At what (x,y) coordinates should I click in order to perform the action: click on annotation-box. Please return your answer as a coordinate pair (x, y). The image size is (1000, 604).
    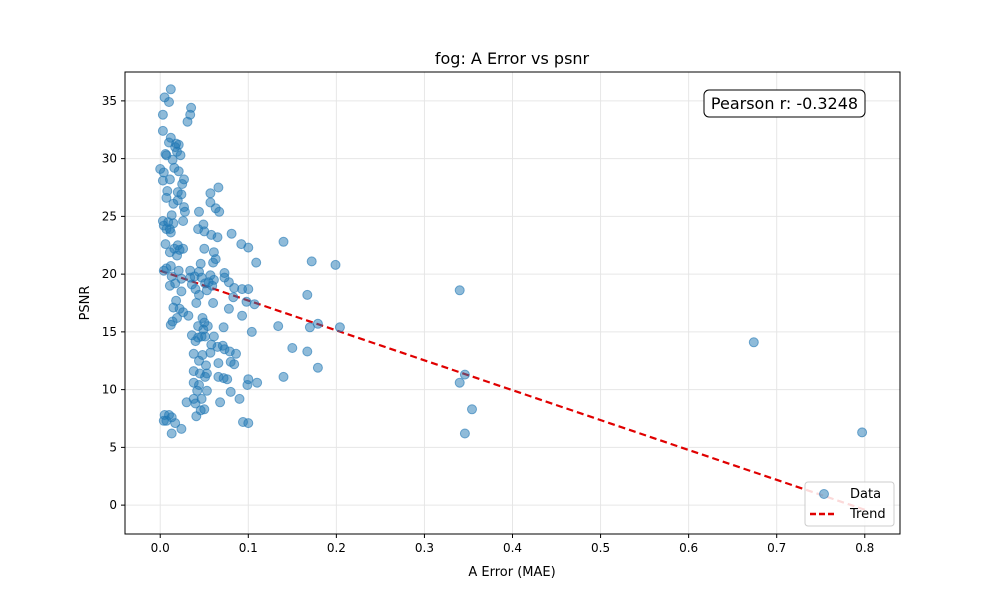
    Looking at the image, I should click on (784, 103).